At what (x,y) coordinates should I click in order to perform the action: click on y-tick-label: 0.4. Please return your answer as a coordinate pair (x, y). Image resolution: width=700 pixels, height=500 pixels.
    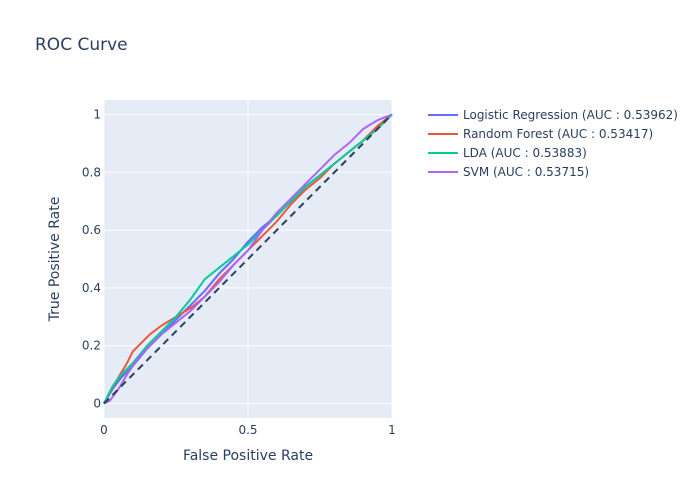
    Looking at the image, I should click on (91, 288).